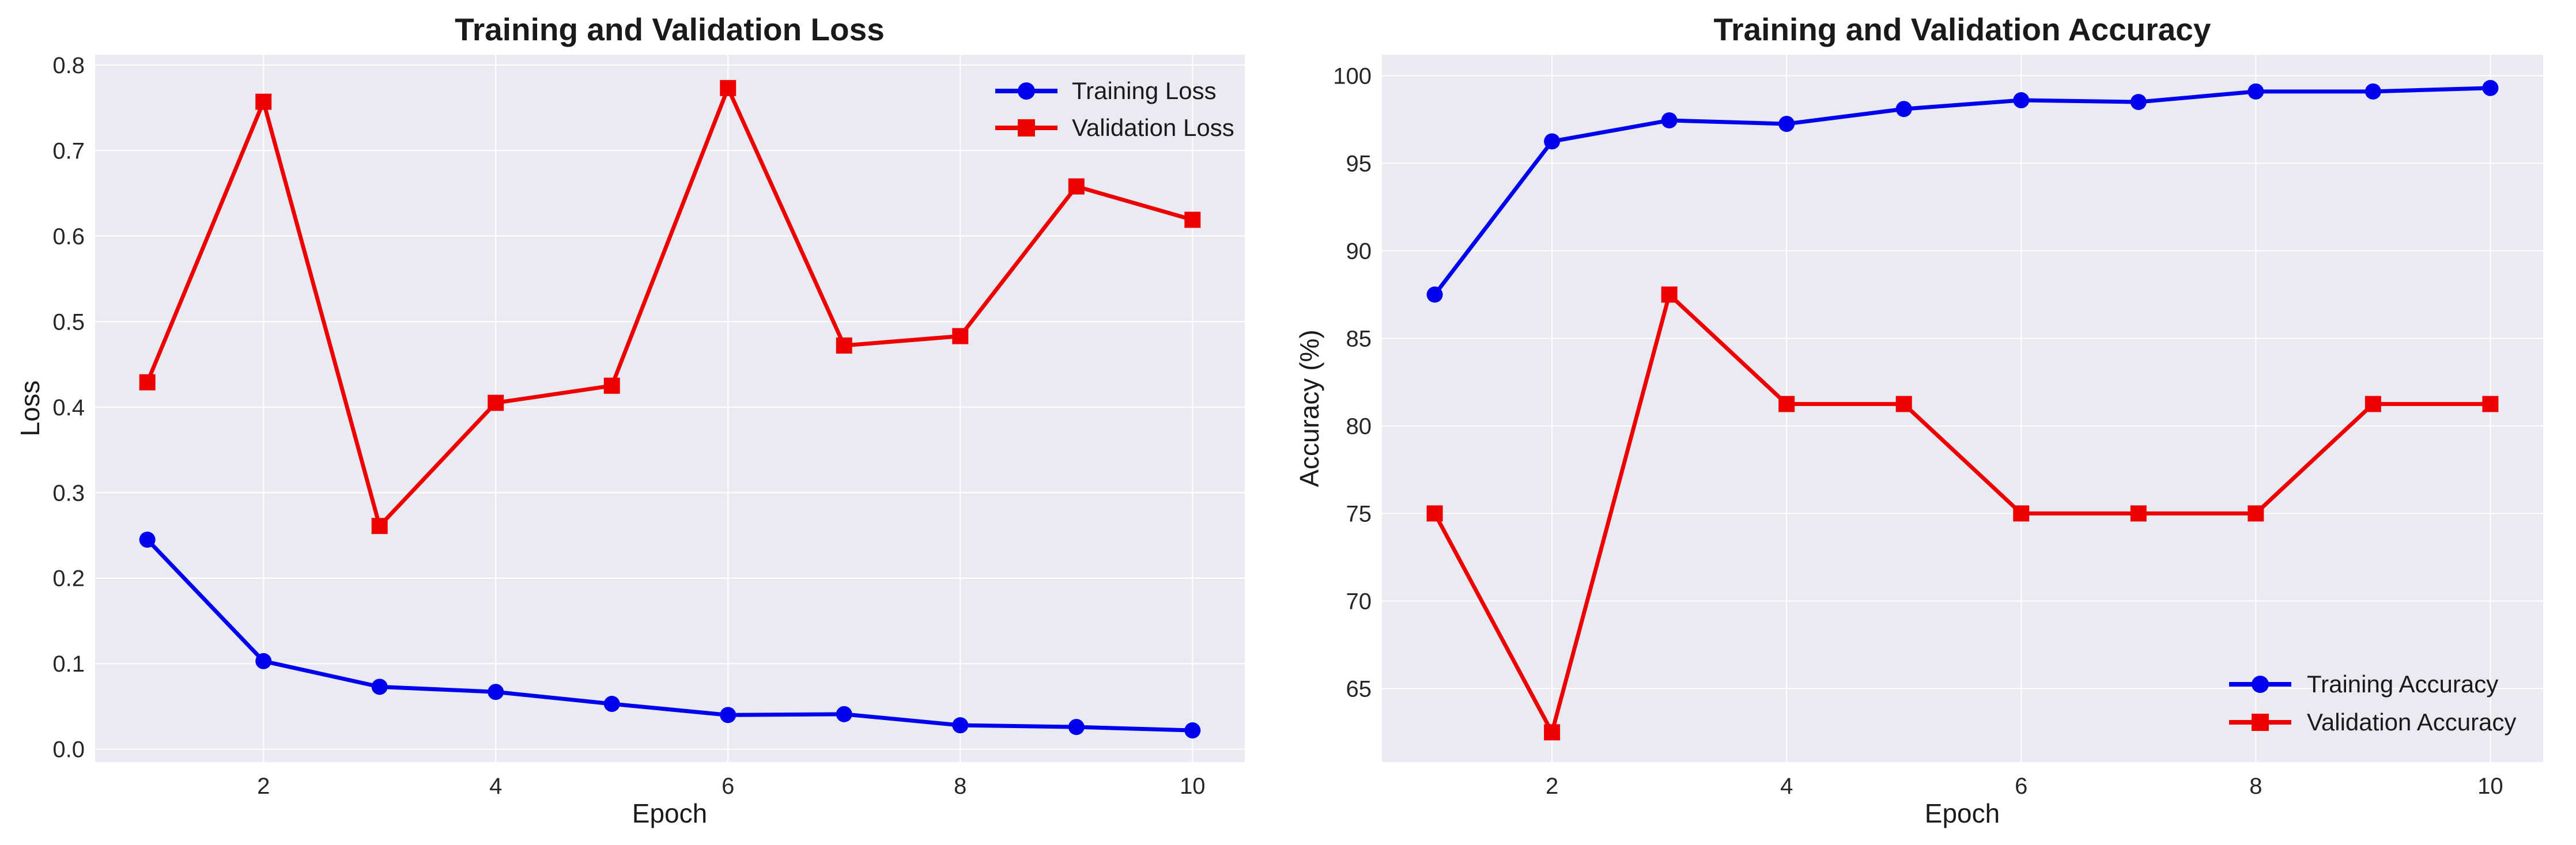 The image size is (2576, 845). What do you see at coordinates (1552, 786) in the screenshot?
I see `accuracy-x-tick-label: 2` at bounding box center [1552, 786].